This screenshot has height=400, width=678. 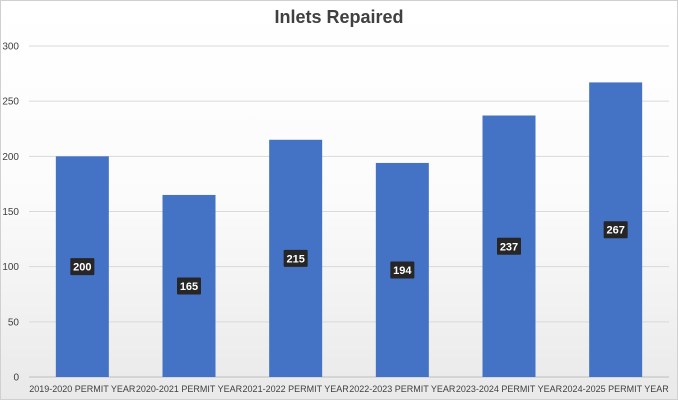 What do you see at coordinates (82, 389) in the screenshot?
I see `x-category-label: 2019-2020 PERMIT YEAR` at bounding box center [82, 389].